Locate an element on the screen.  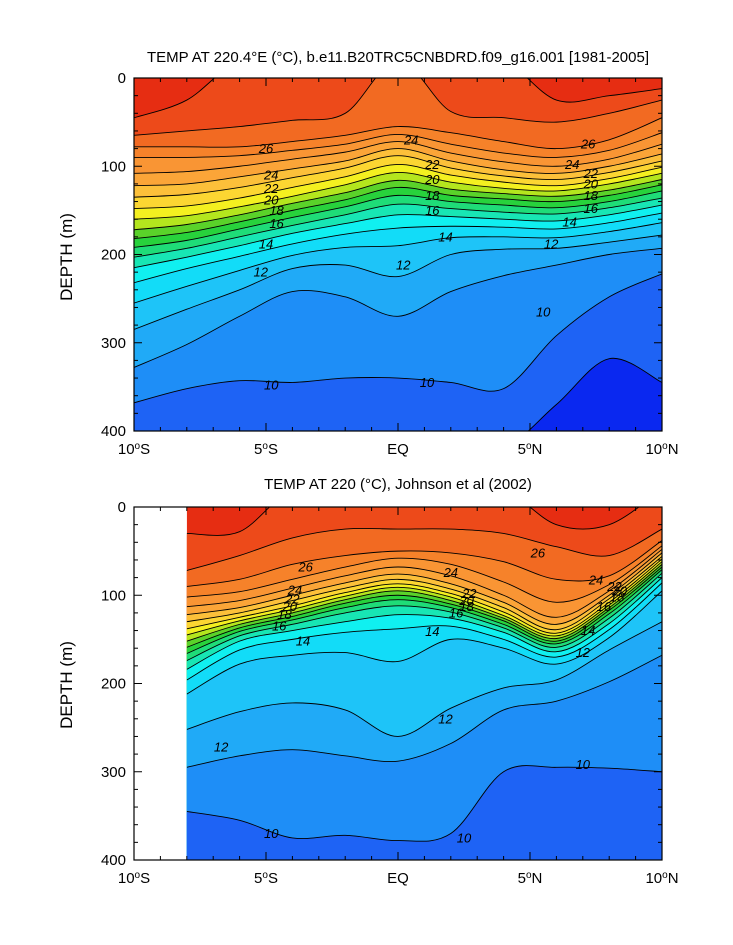
y-tick-label: 400 is located at coordinates (113, 860).